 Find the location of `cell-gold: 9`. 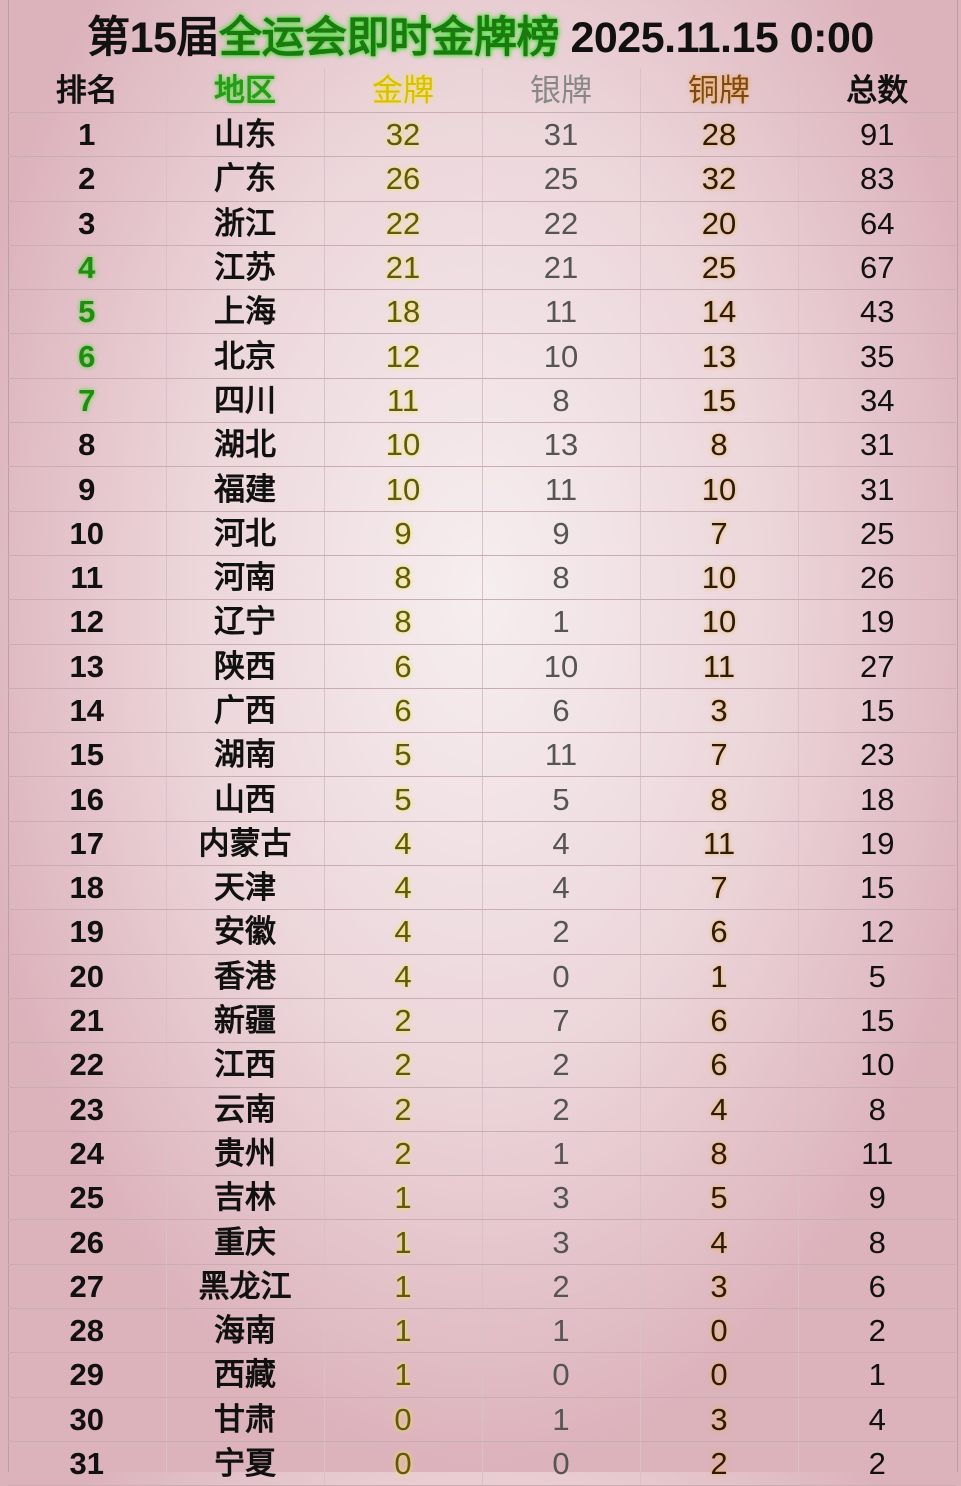

cell-gold: 9 is located at coordinates (403, 533).